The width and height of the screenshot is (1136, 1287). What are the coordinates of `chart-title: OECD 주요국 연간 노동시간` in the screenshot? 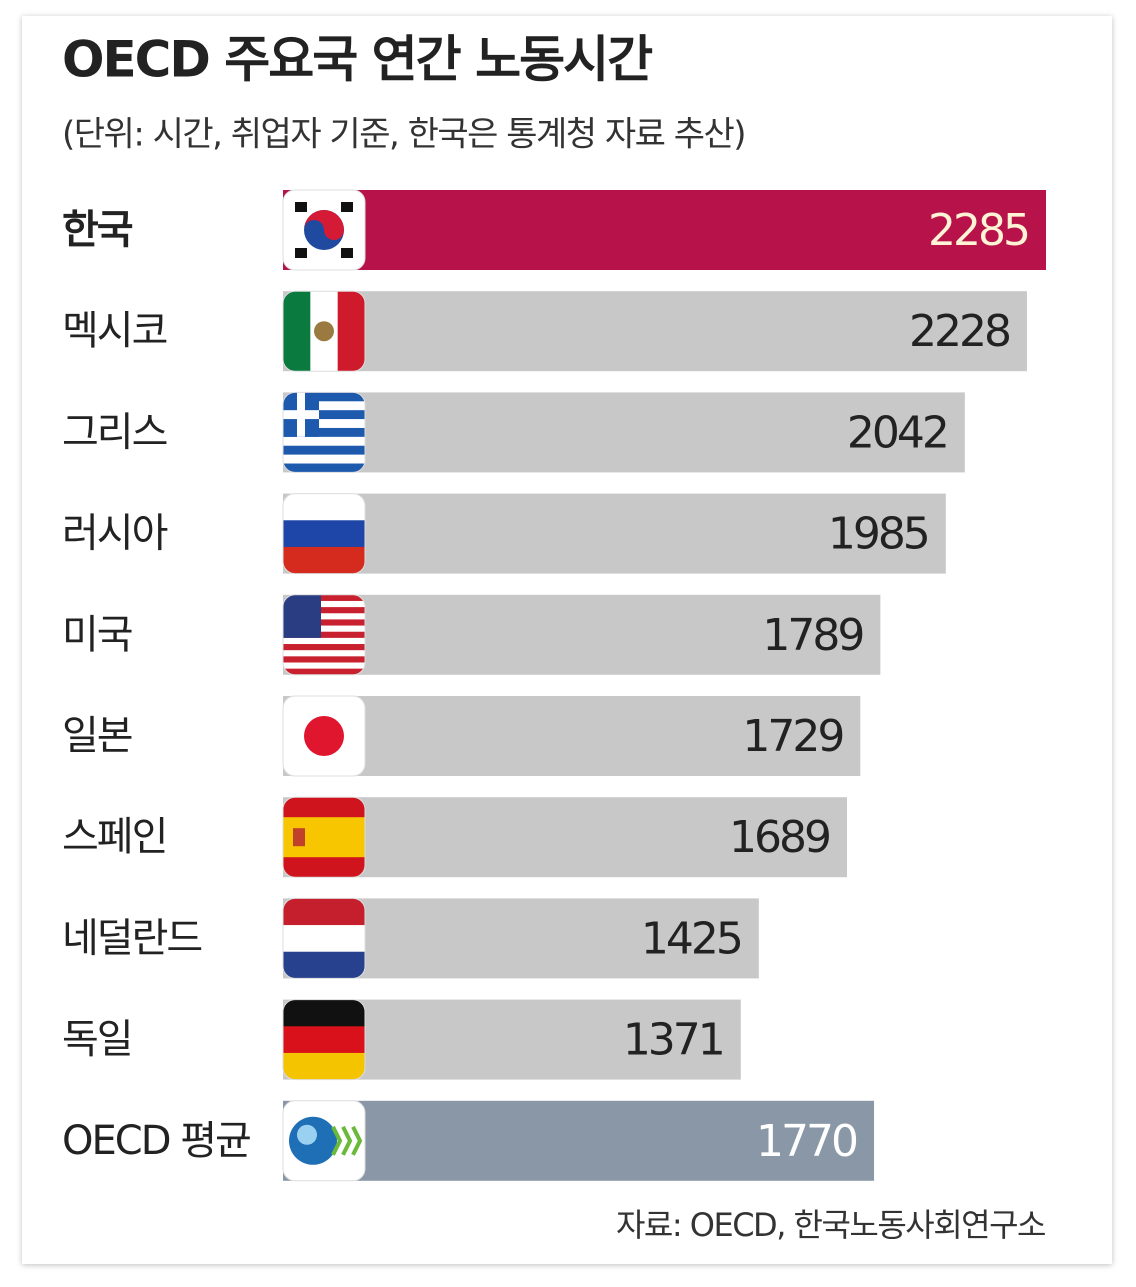 It's located at (357, 60).